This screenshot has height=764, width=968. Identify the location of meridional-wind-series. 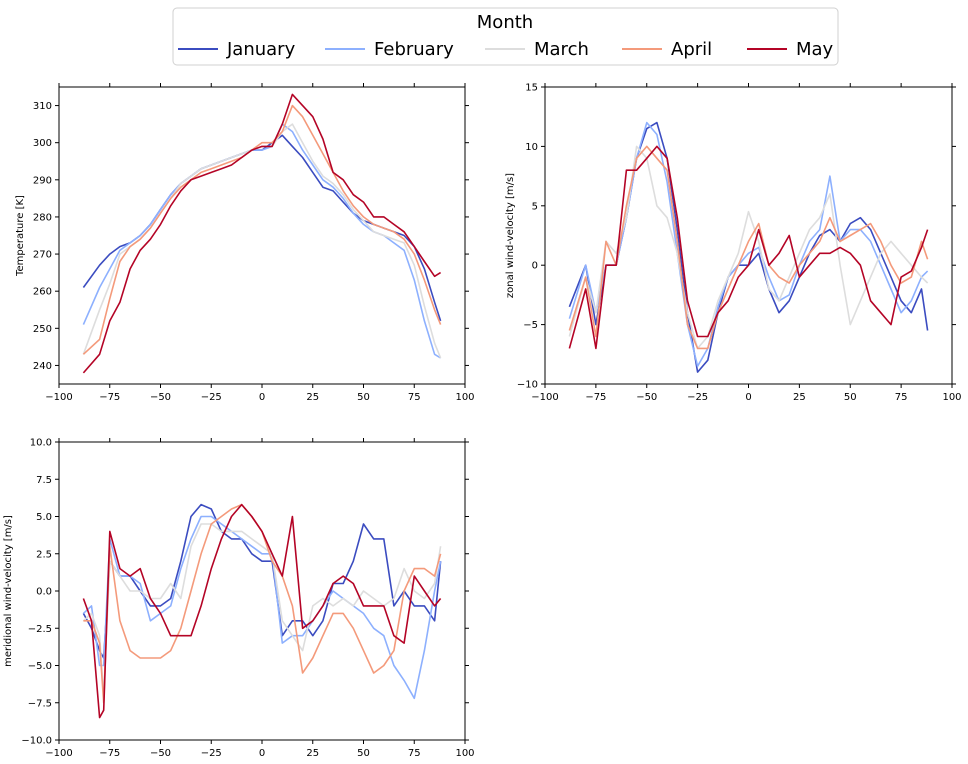
(262, 611).